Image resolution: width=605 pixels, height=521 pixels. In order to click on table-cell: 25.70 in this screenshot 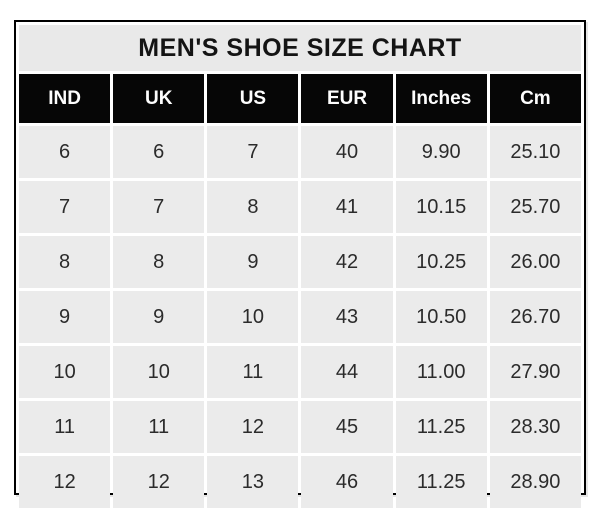, I will do `click(535, 207)`.